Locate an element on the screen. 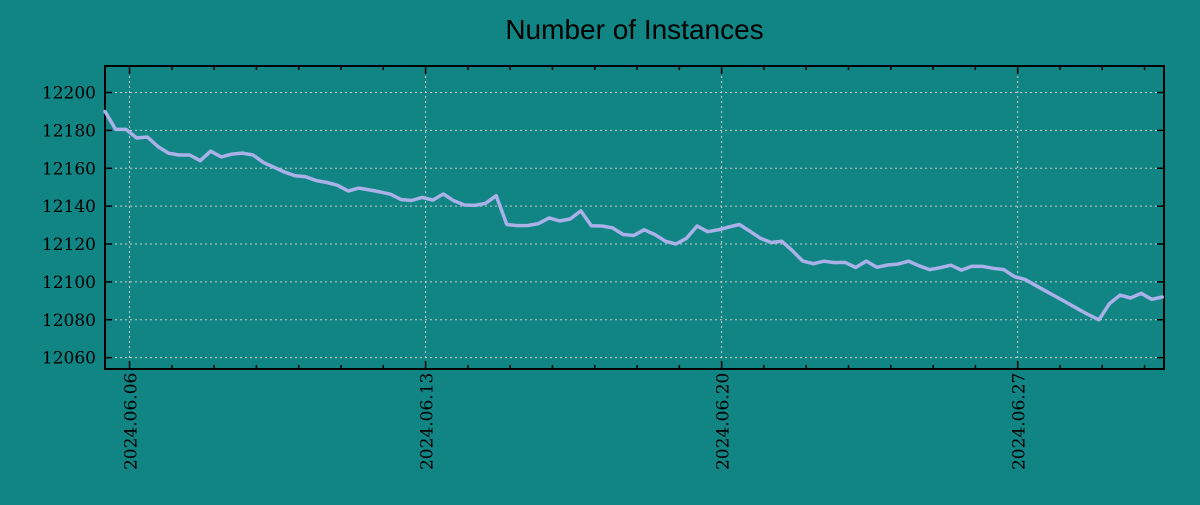  y-axis-tick-label: 12120 is located at coordinates (69, 245).